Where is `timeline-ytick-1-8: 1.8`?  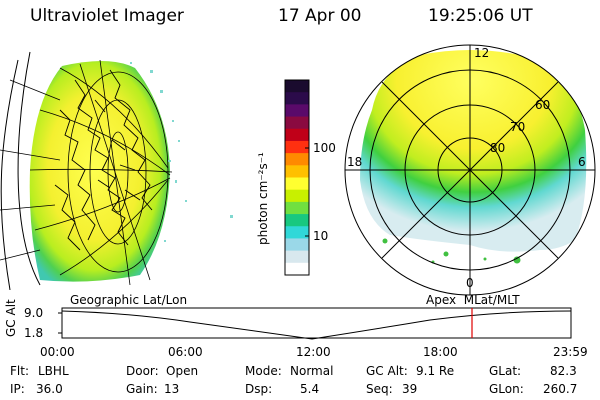 timeline-ytick-1-8: 1.8 is located at coordinates (34, 333).